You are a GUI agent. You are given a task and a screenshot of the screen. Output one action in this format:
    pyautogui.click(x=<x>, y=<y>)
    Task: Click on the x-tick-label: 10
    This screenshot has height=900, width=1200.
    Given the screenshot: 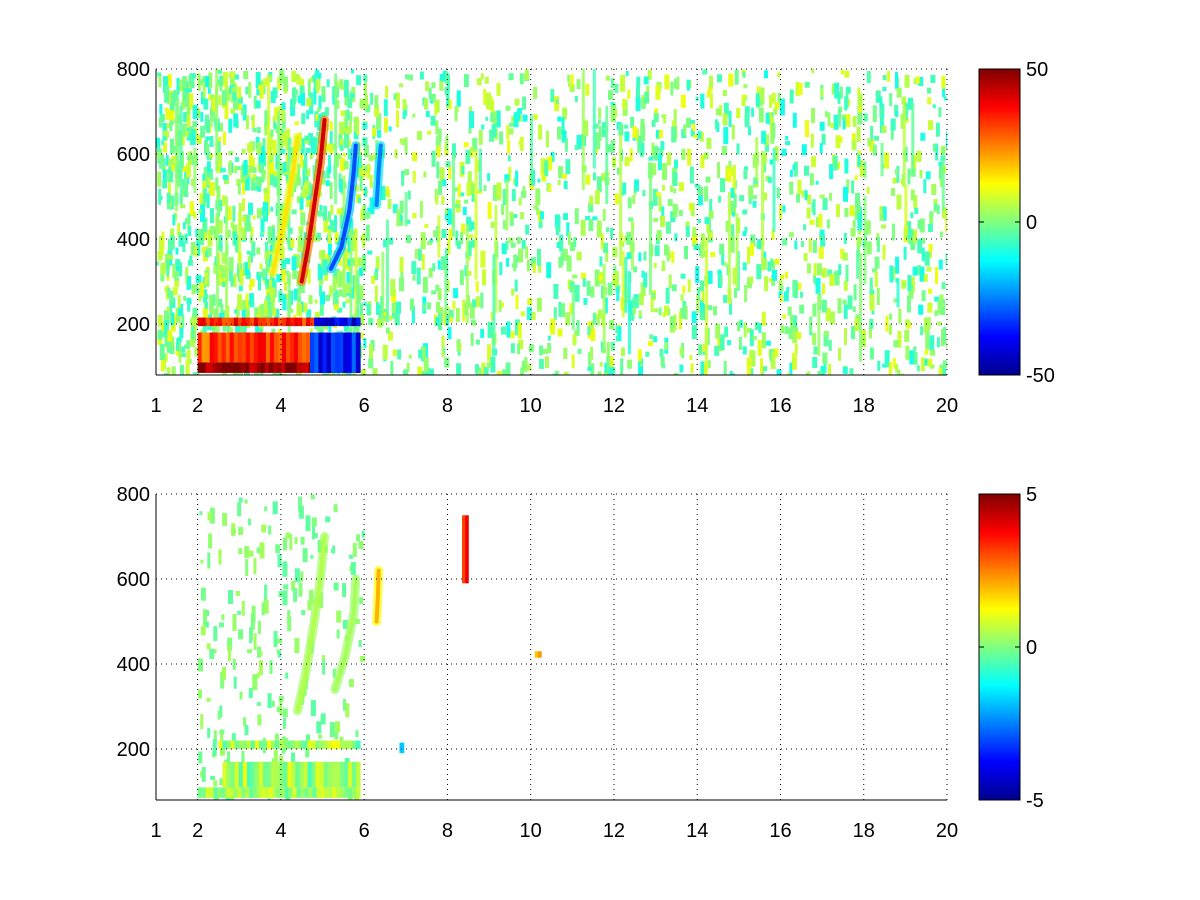 What is the action you would take?
    pyautogui.click(x=531, y=406)
    